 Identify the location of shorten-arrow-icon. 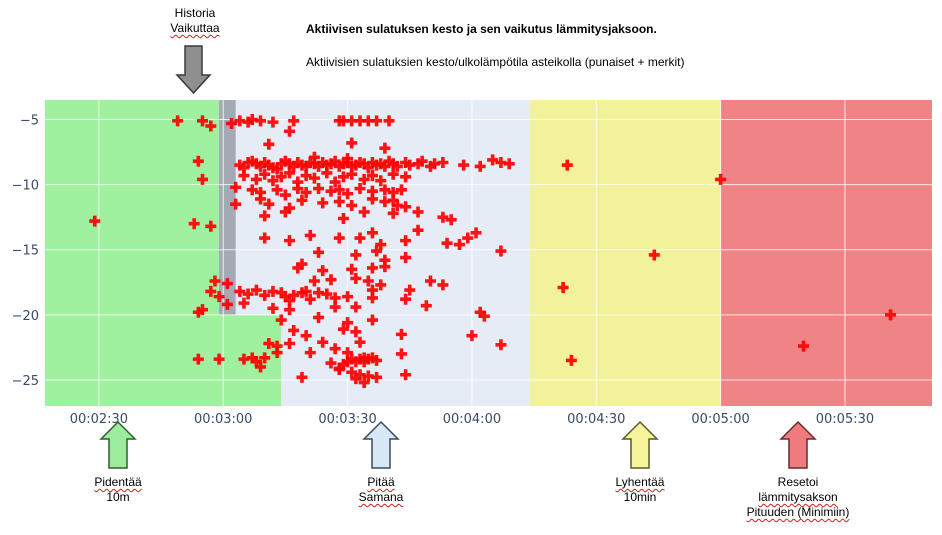
(640, 444).